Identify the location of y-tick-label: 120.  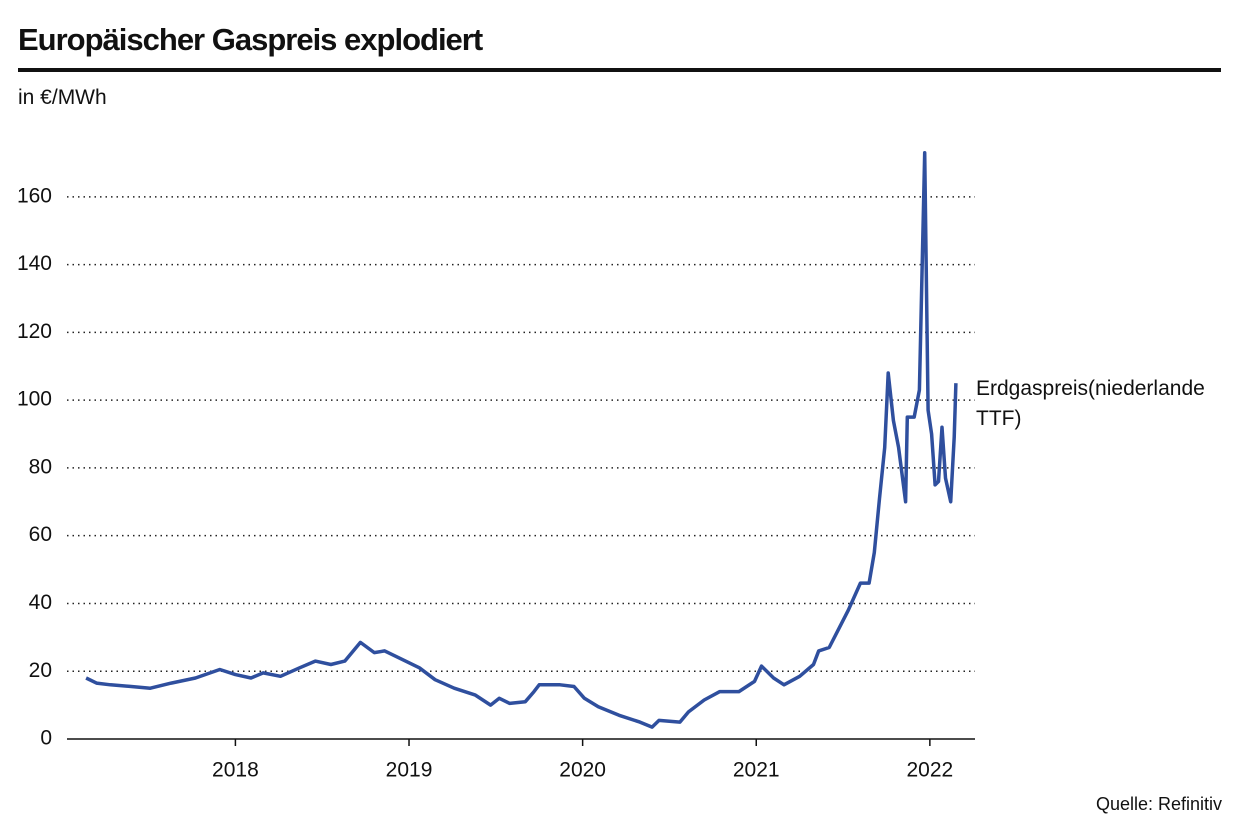
(34, 331).